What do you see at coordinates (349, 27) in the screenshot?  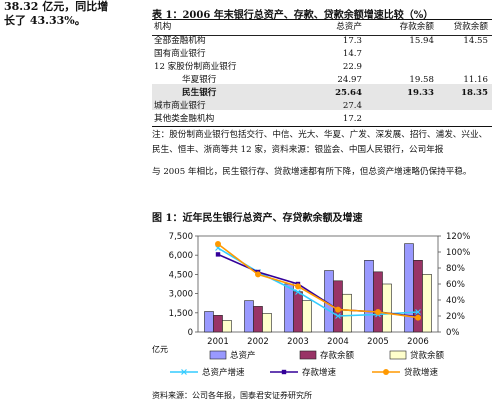 I see `header-asset: 总资产` at bounding box center [349, 27].